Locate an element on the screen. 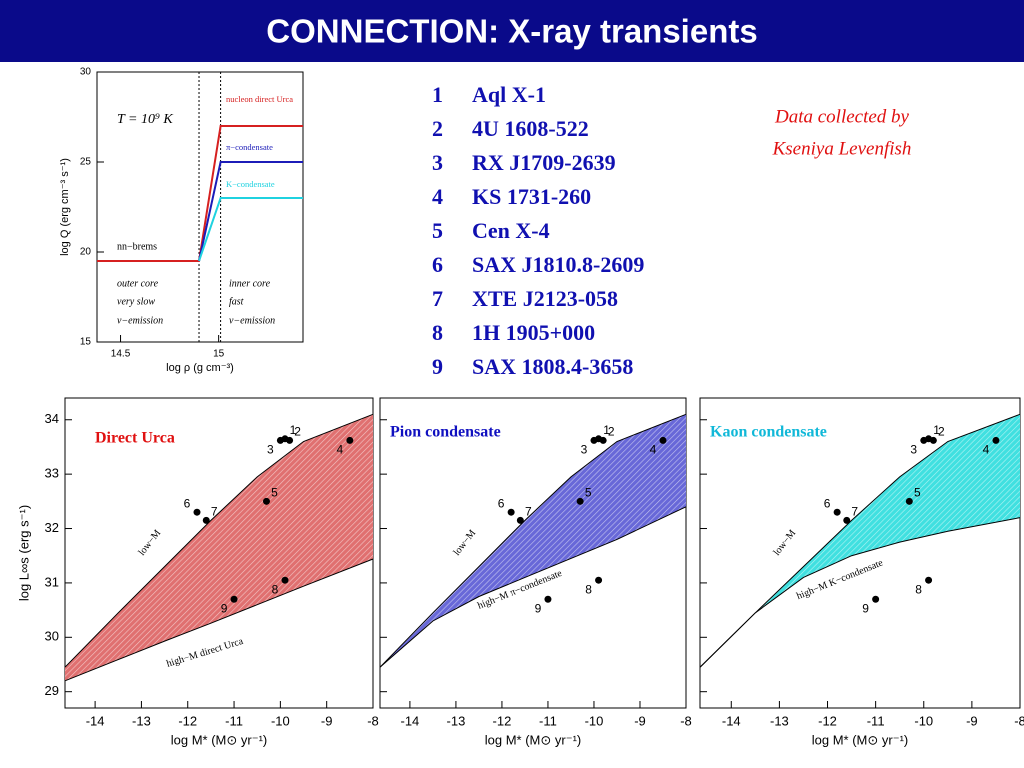 The image size is (1024, 768). annotation: outer core is located at coordinates (138, 283).